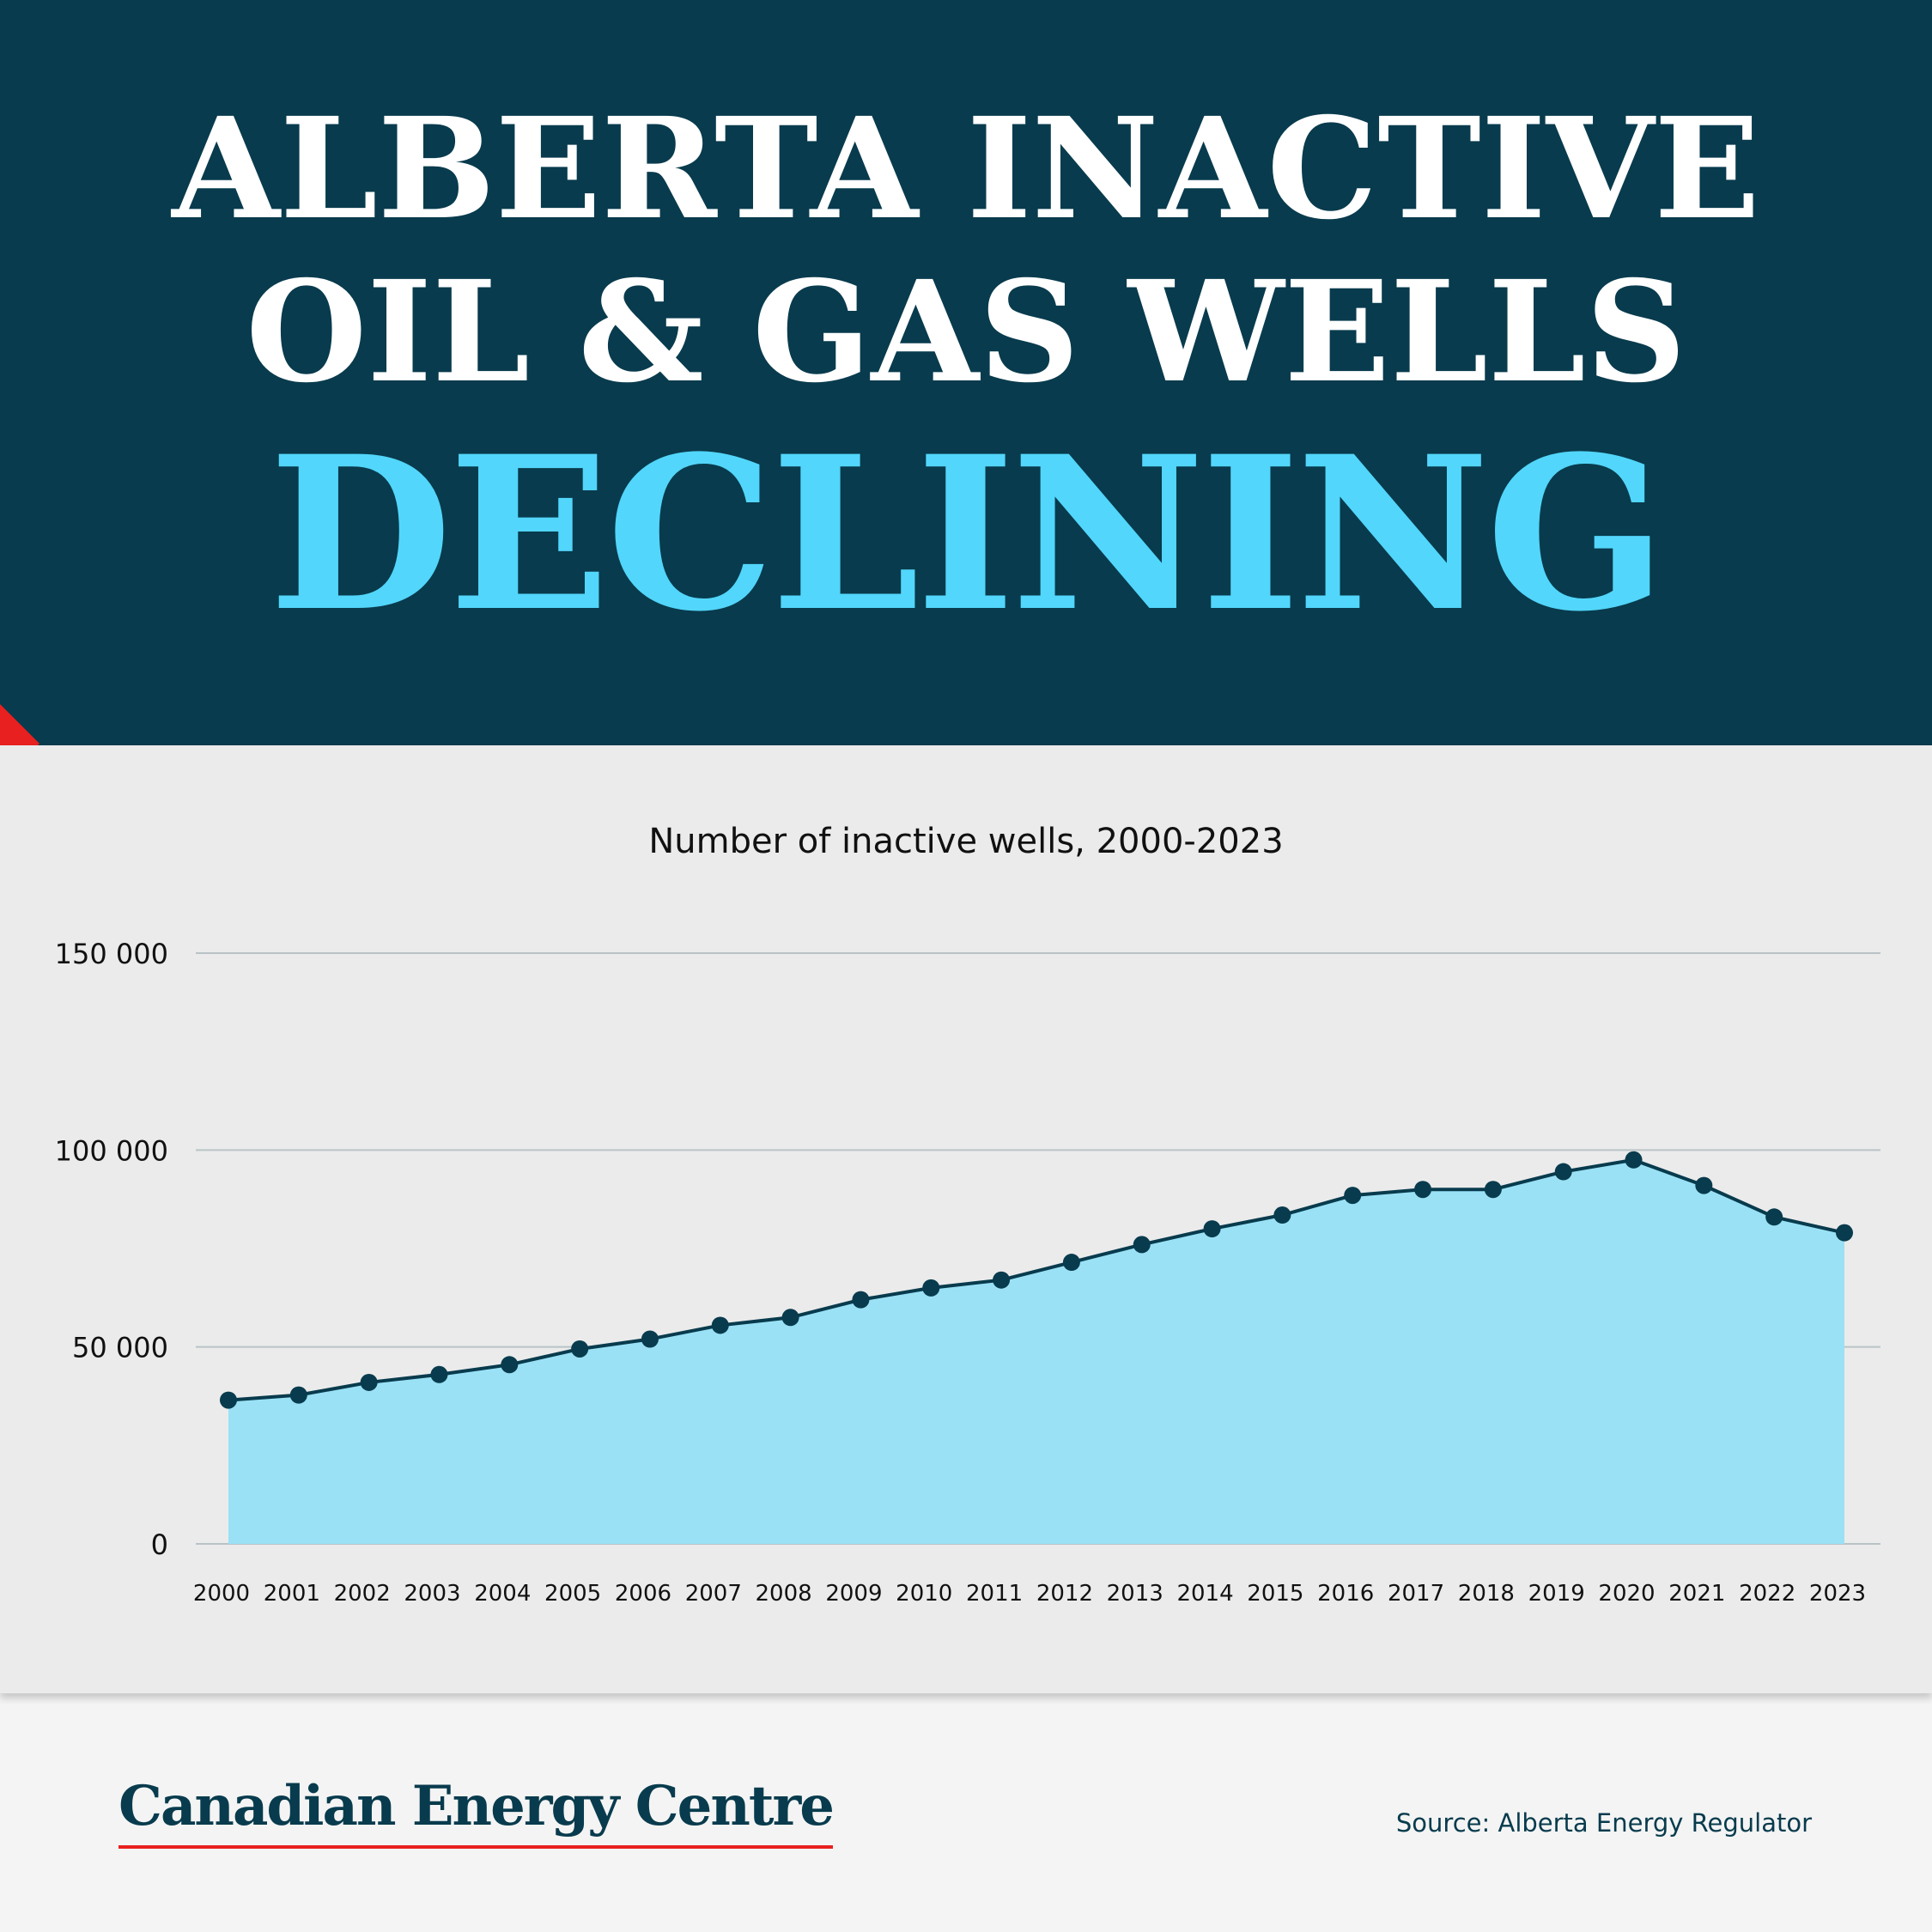 This screenshot has width=1932, height=1932. What do you see at coordinates (784, 1594) in the screenshot?
I see `x-tick-label: 2008` at bounding box center [784, 1594].